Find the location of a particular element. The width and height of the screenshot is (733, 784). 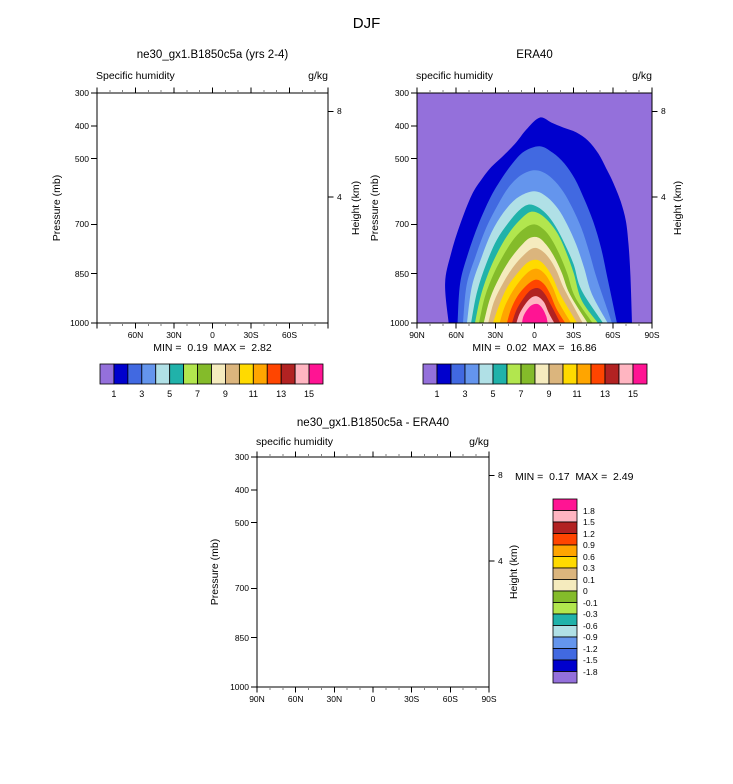

era40-pressure-tick-label: 300 is located at coordinates (401, 92).